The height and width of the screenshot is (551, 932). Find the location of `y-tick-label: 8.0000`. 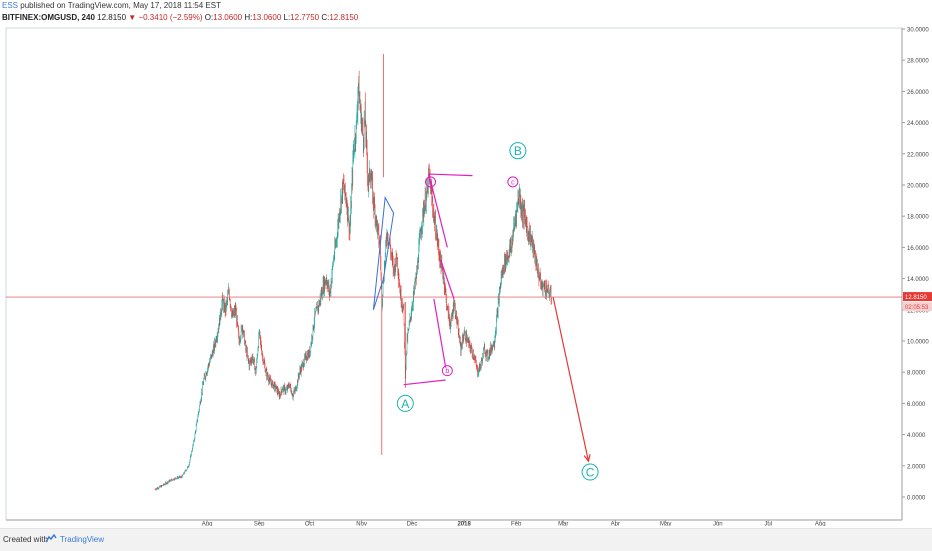

y-tick-label: 8.0000 is located at coordinates (916, 374).